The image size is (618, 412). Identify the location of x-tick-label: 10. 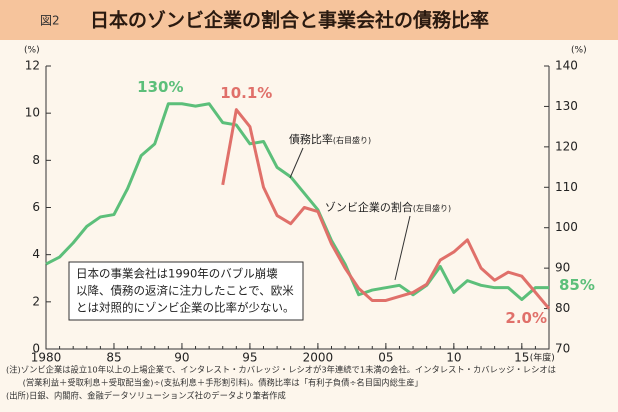
(453, 358).